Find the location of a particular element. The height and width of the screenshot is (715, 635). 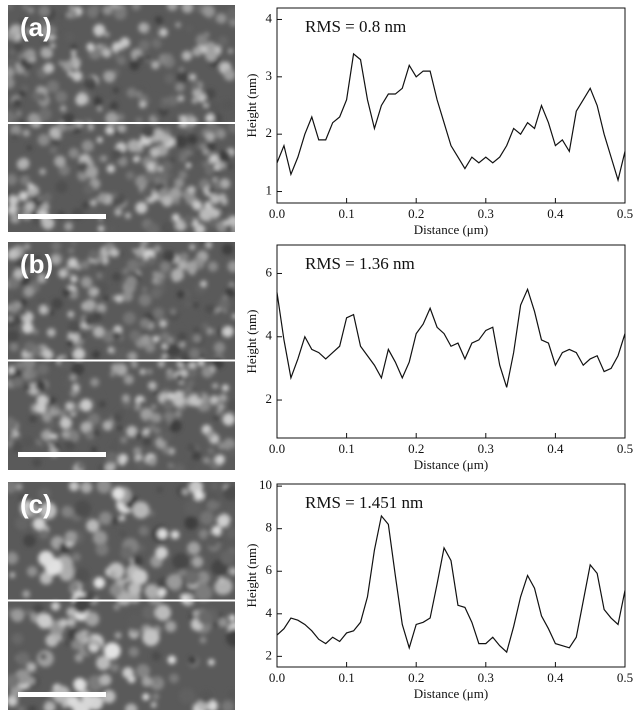

y-tick-label: 2 is located at coordinates (269, 132).